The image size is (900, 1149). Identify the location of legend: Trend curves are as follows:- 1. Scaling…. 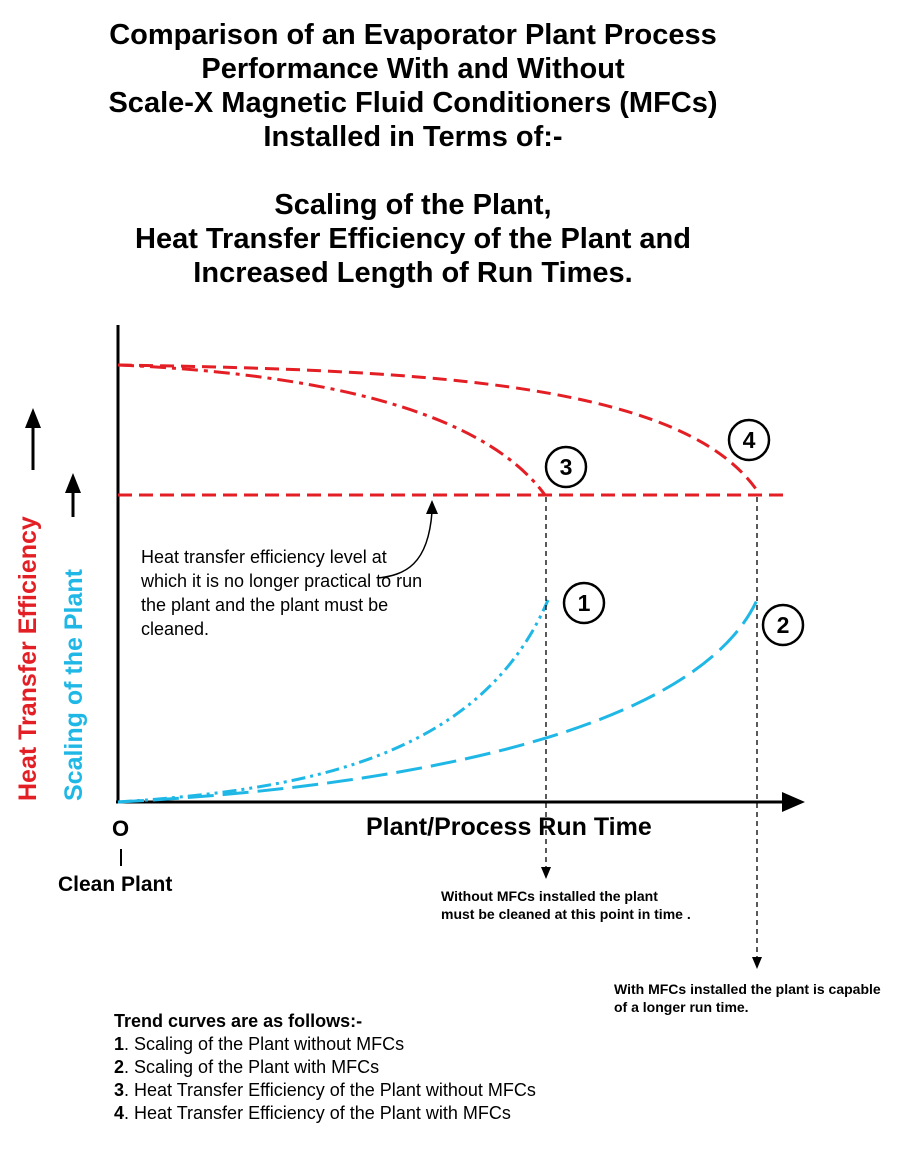
(325, 1067).